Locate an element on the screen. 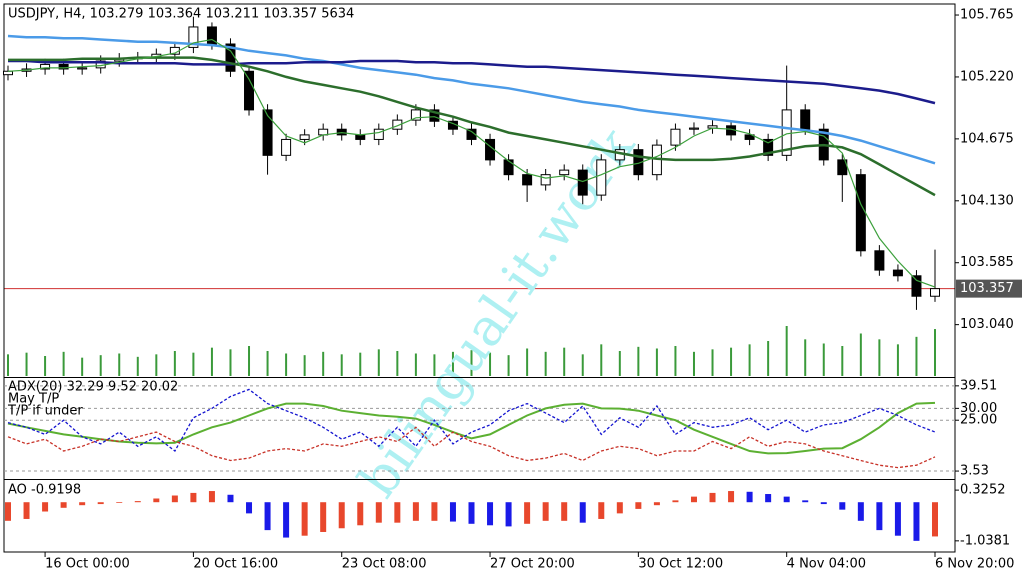 Image resolution: width=1024 pixels, height=576 pixels. y-tick-label: 0.3252 is located at coordinates (983, 490).